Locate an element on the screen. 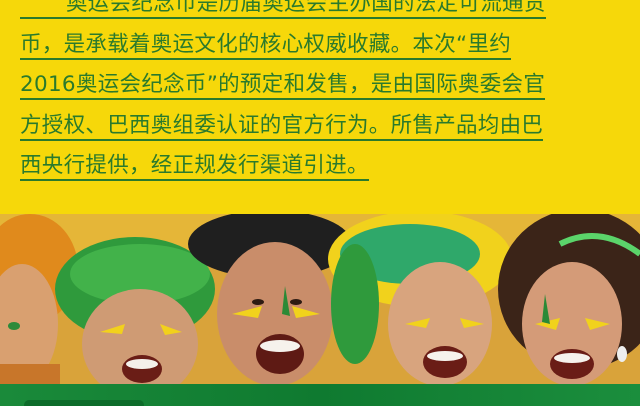 The width and height of the screenshot is (640, 406). footer-band is located at coordinates (320, 395).